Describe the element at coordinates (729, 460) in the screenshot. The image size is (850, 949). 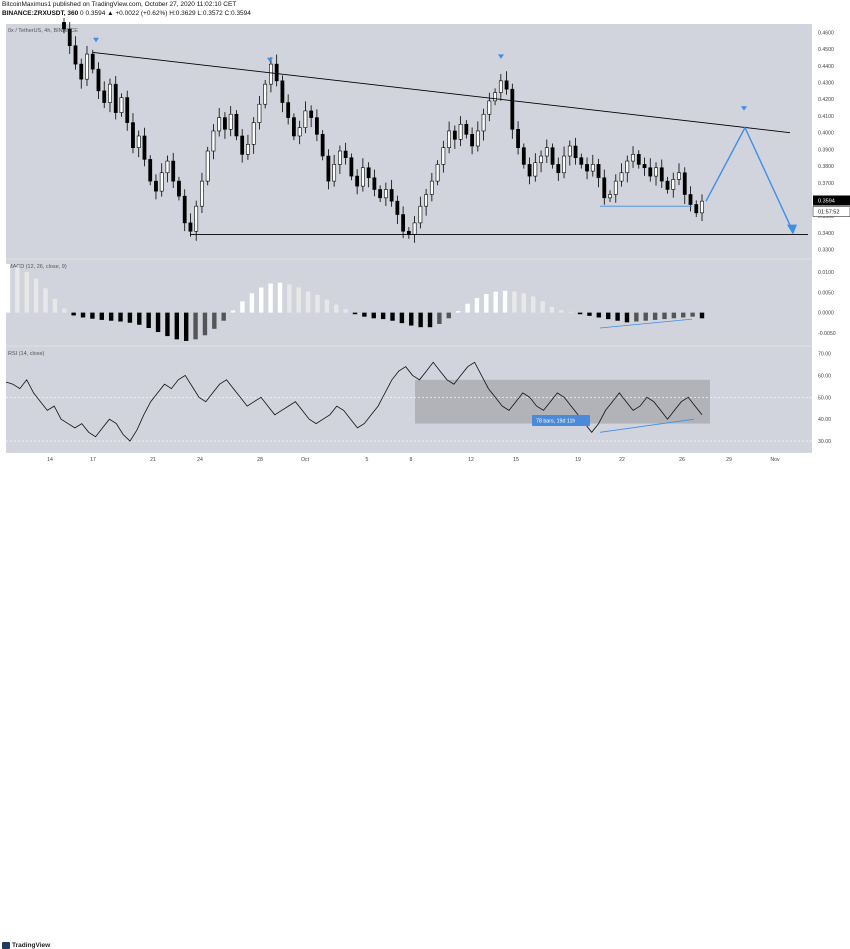
I see `x-tick-label: 29` at that location.